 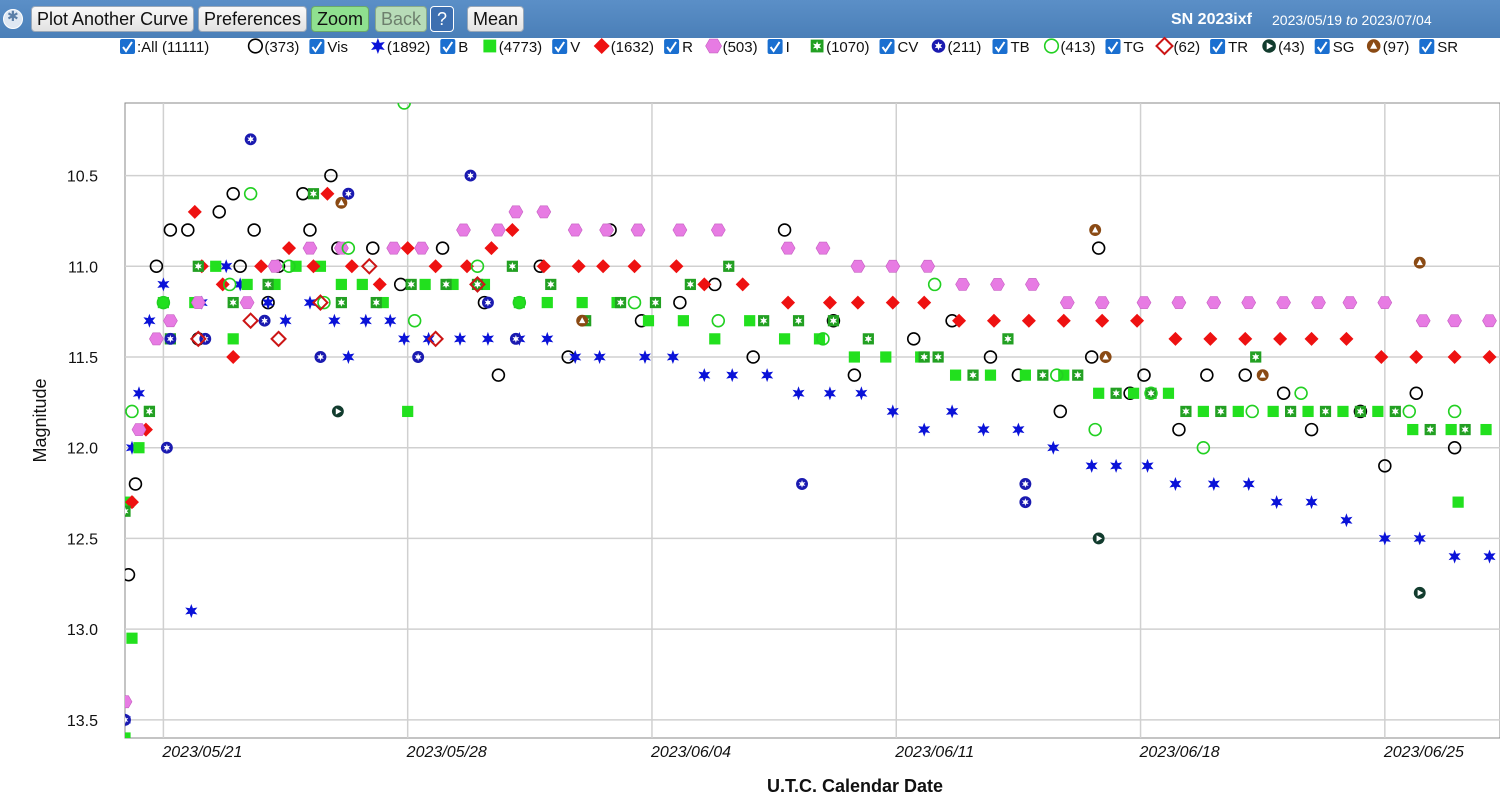 What do you see at coordinates (82, 539) in the screenshot?
I see `y-tick-label: 12.5` at bounding box center [82, 539].